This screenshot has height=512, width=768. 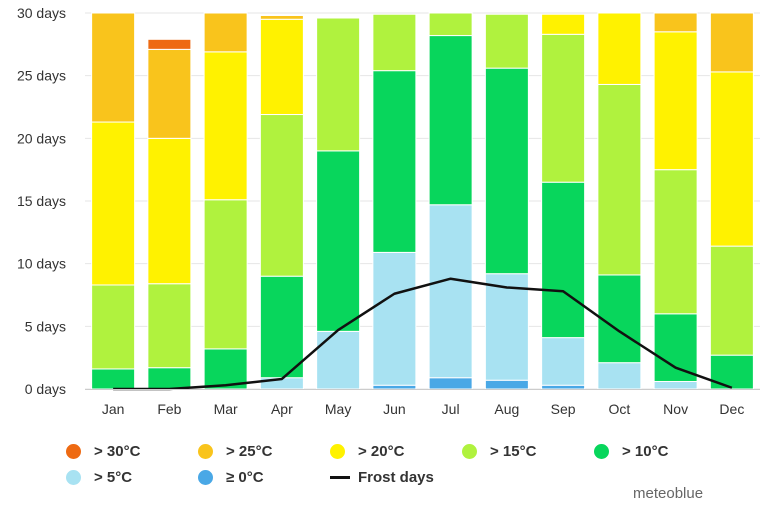 I want to click on legend-item-15c: > 15°C, so click(x=528, y=451).